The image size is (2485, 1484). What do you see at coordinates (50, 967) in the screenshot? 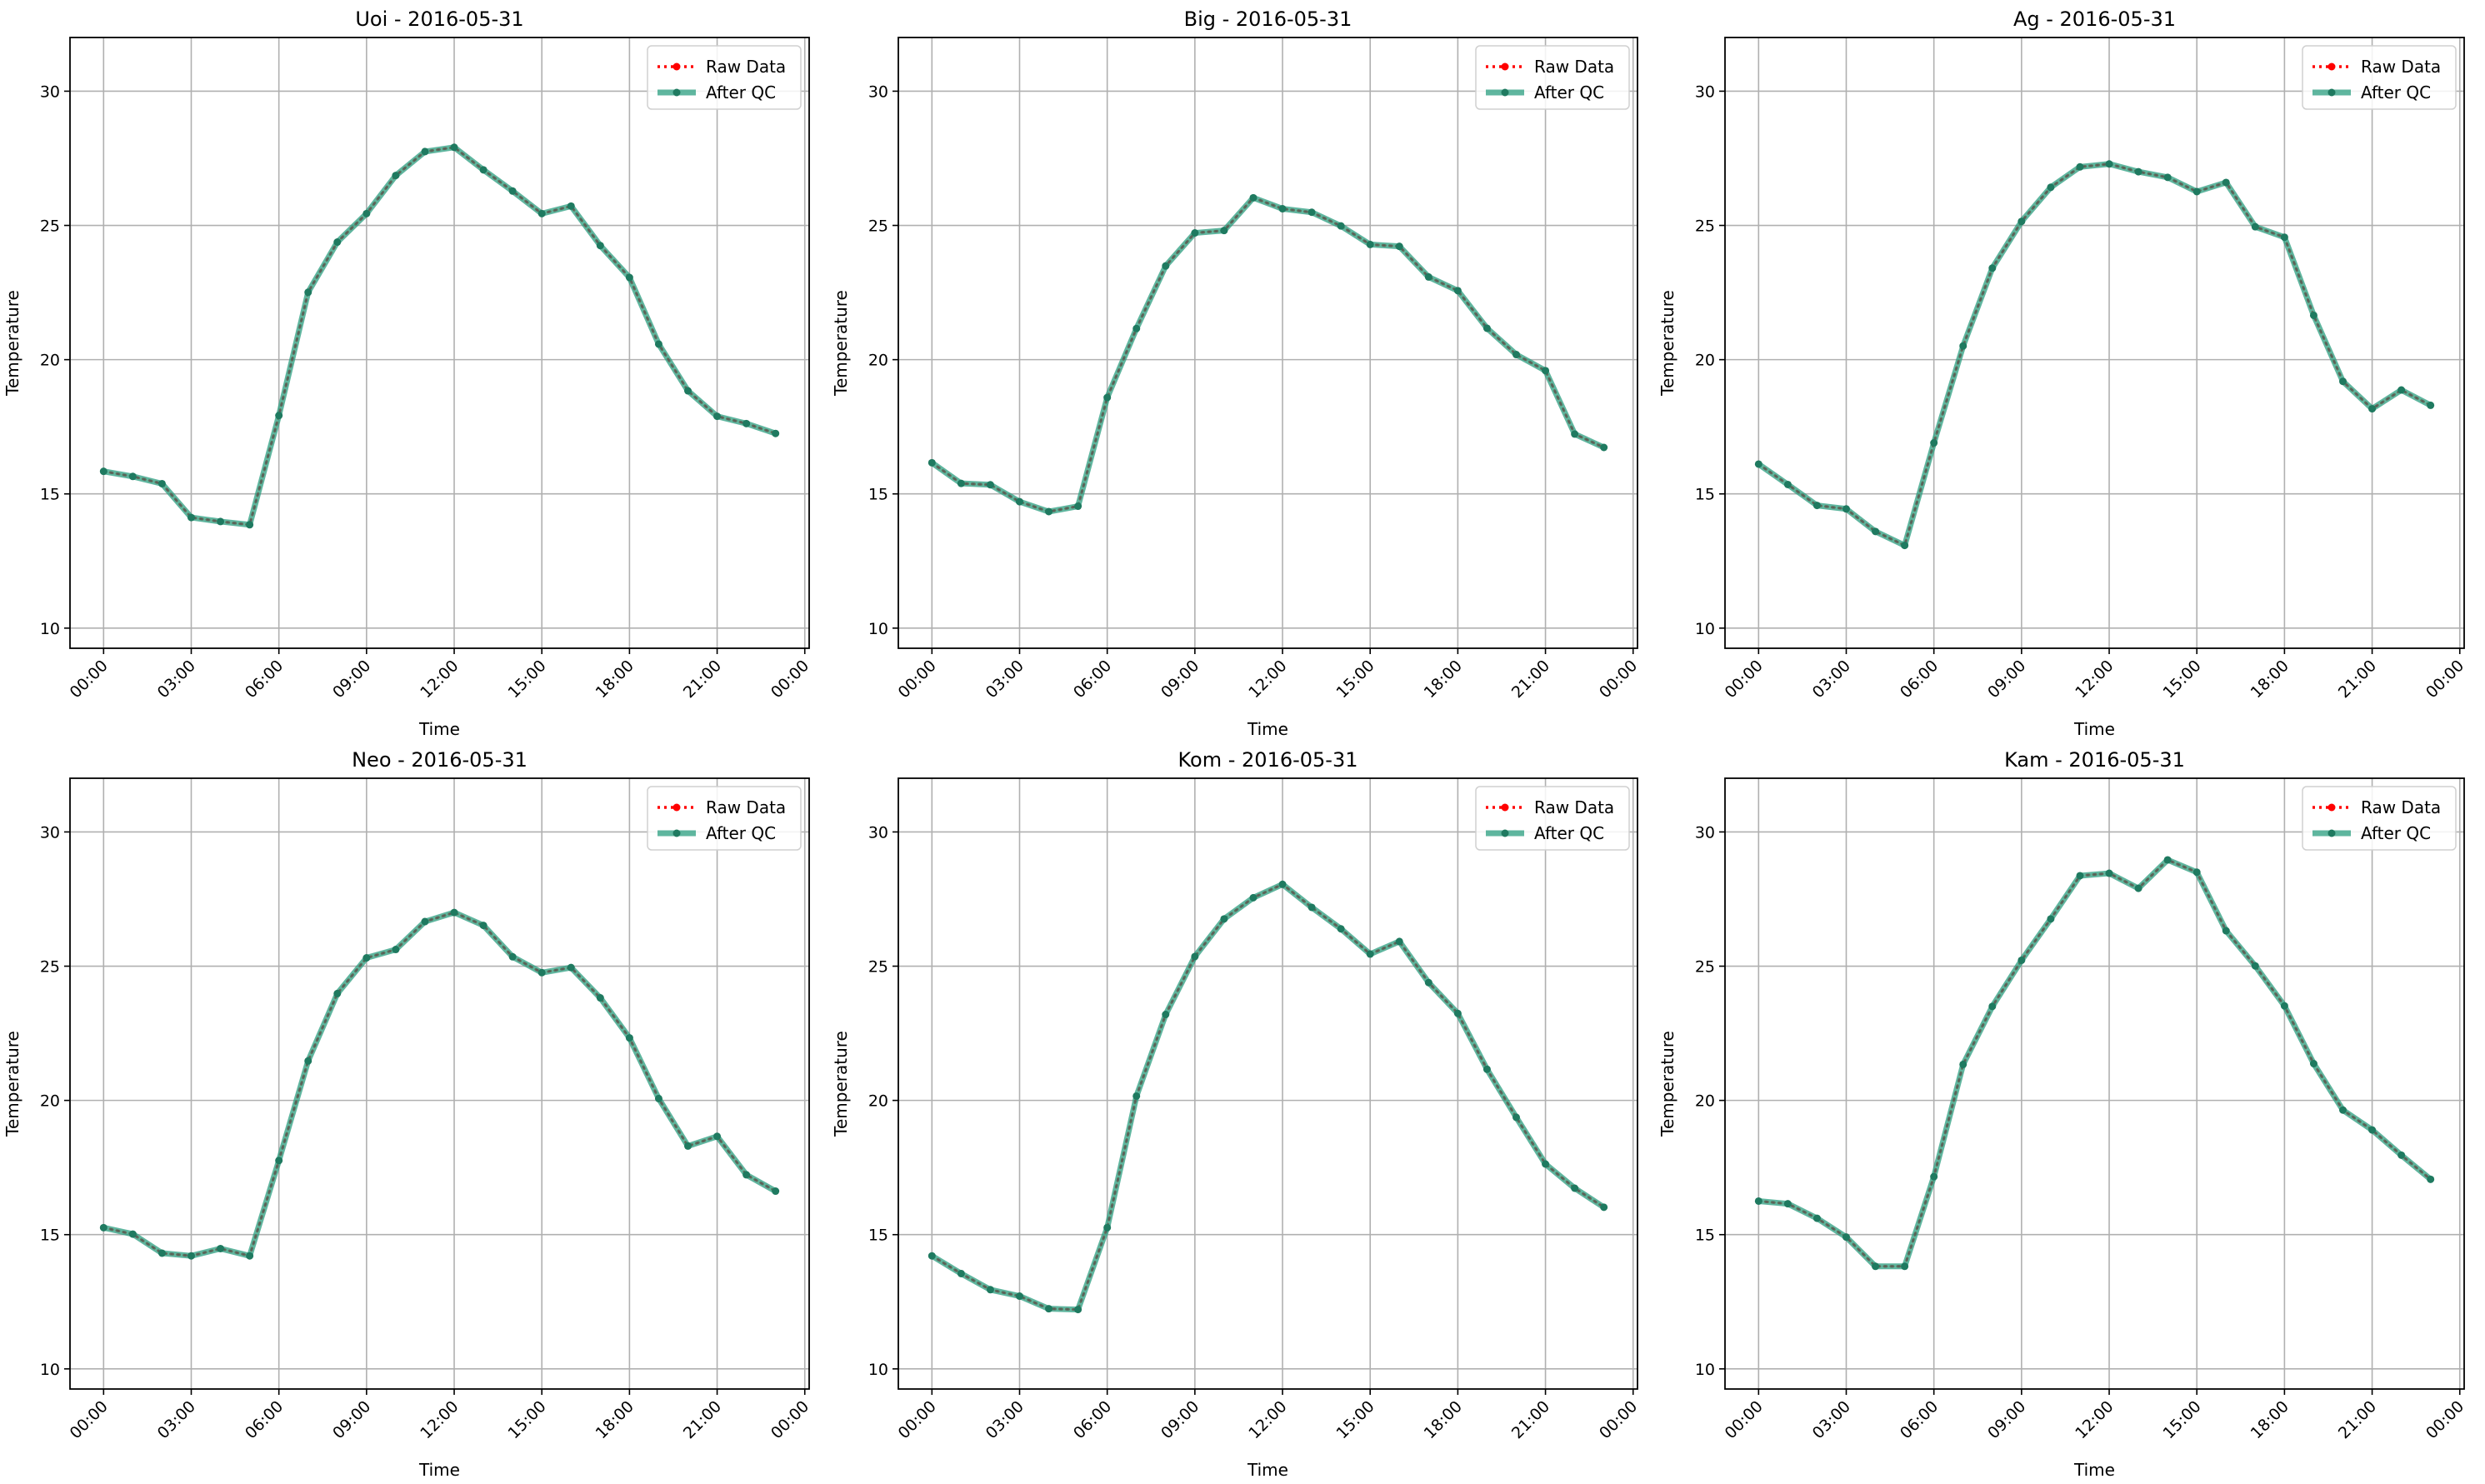
I see `y-tick-label: 25` at bounding box center [50, 967].